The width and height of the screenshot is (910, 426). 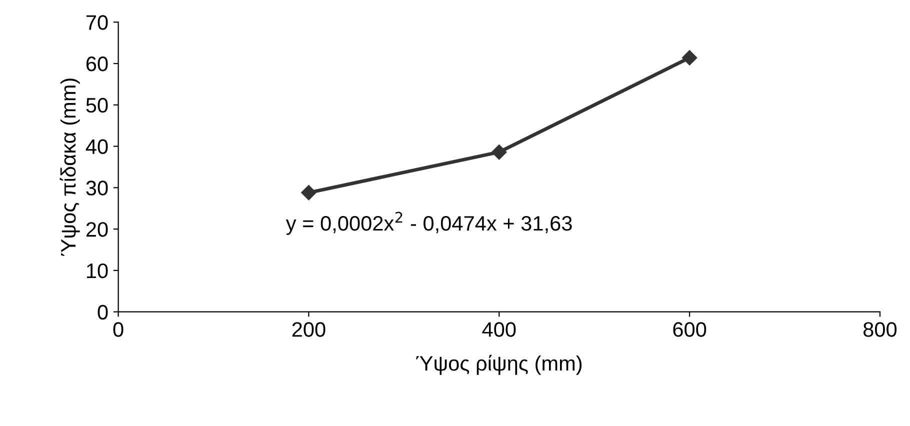 I want to click on y-tick-label: 30, so click(x=97, y=188).